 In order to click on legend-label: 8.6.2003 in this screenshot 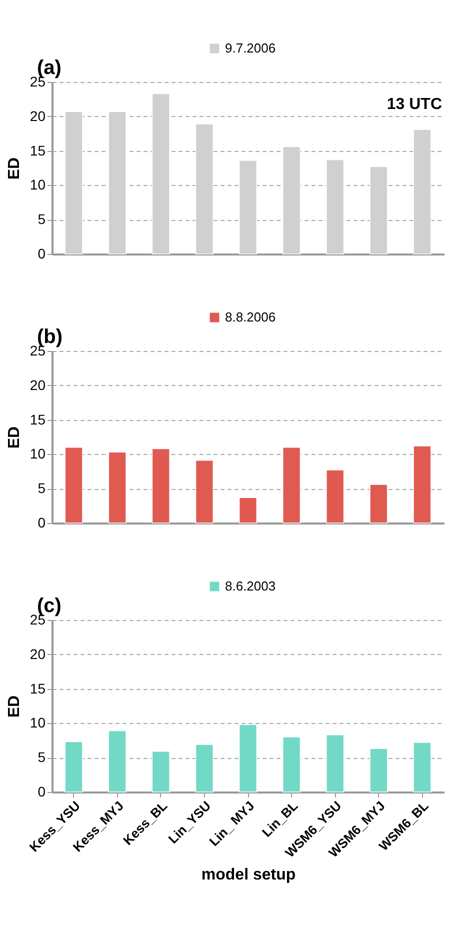, I will do `click(250, 586)`.